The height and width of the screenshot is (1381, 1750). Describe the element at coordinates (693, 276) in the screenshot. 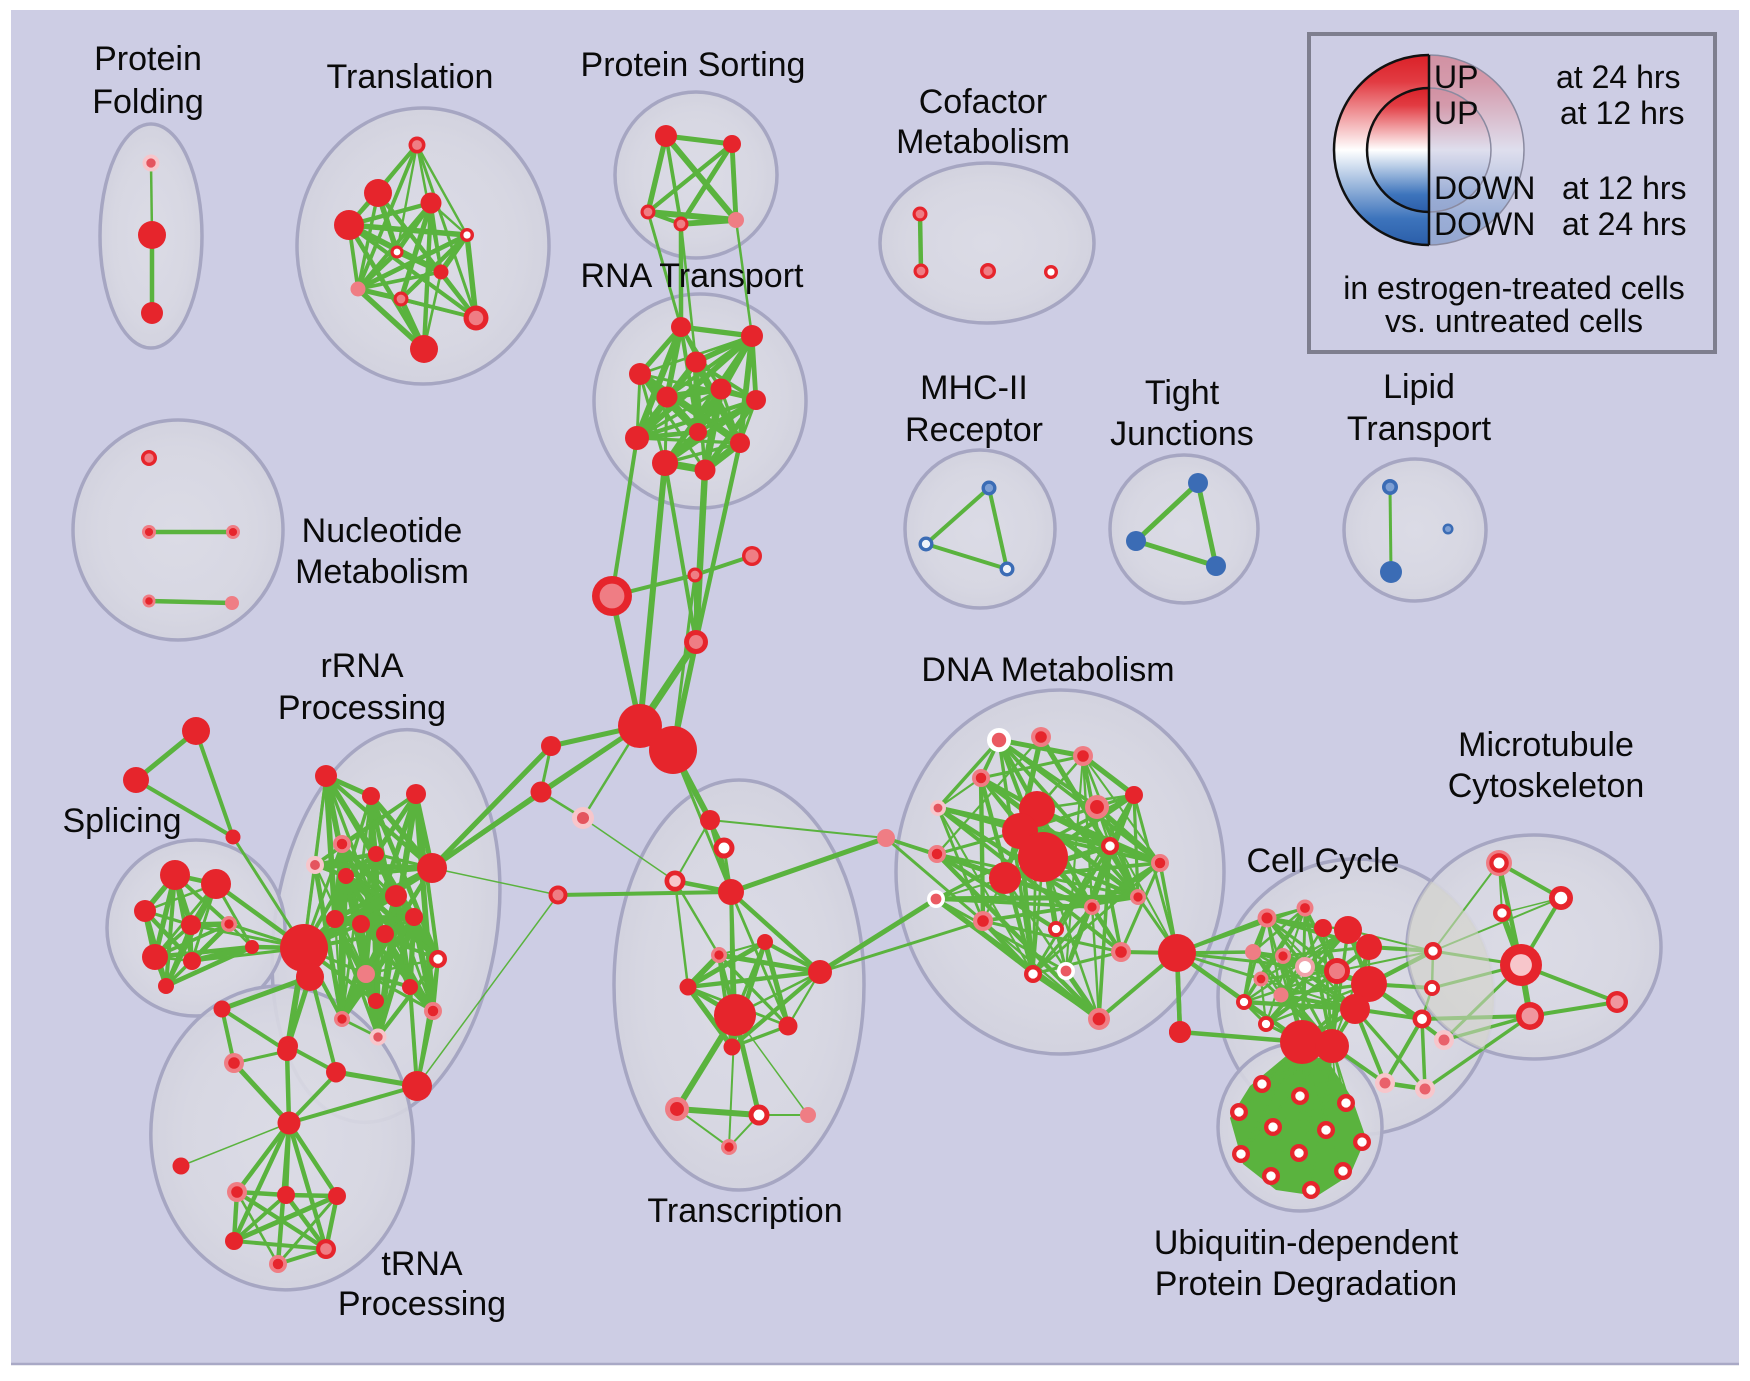

I see `svg-text: RNA Transport` at that location.